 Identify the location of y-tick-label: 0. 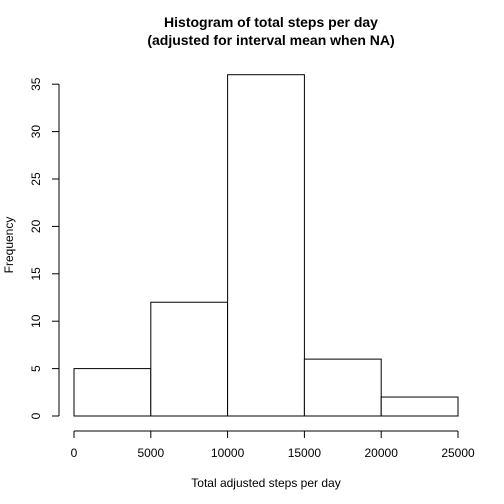
(36, 415).